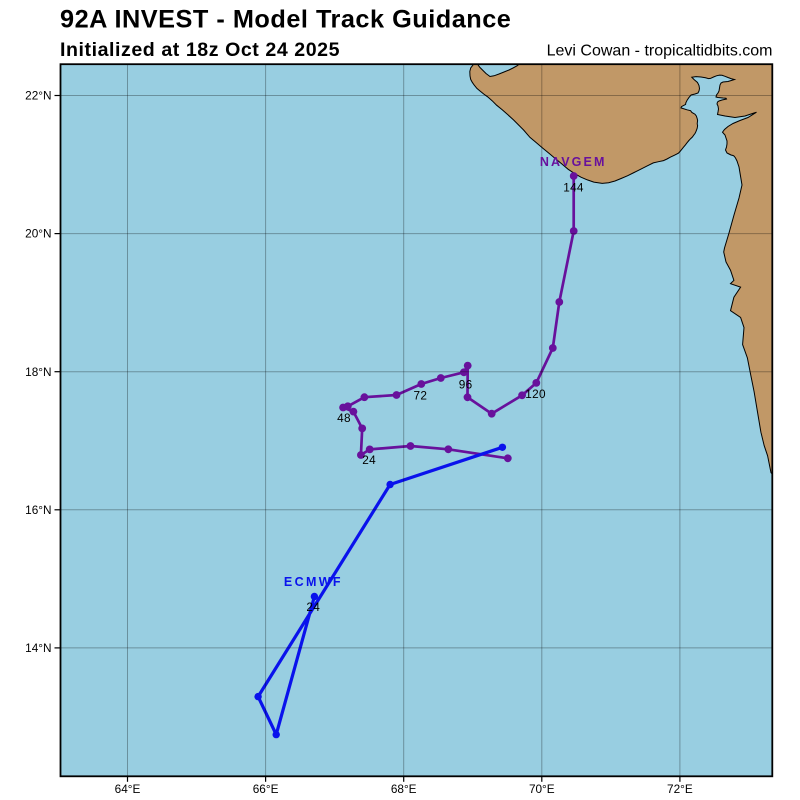  Describe the element at coordinates (38, 372) in the screenshot. I see `svg-text: 18°N` at that location.